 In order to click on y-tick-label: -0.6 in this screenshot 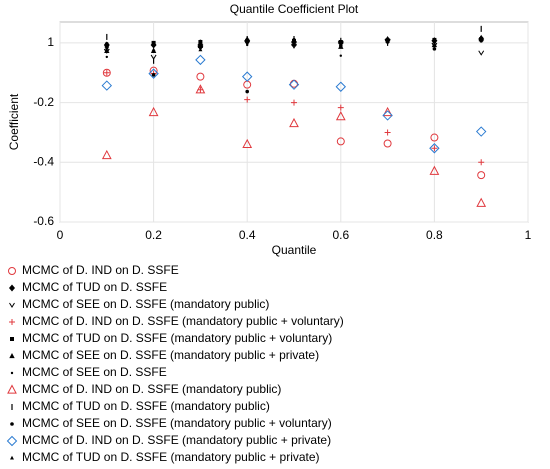, I will do `click(43, 221)`.